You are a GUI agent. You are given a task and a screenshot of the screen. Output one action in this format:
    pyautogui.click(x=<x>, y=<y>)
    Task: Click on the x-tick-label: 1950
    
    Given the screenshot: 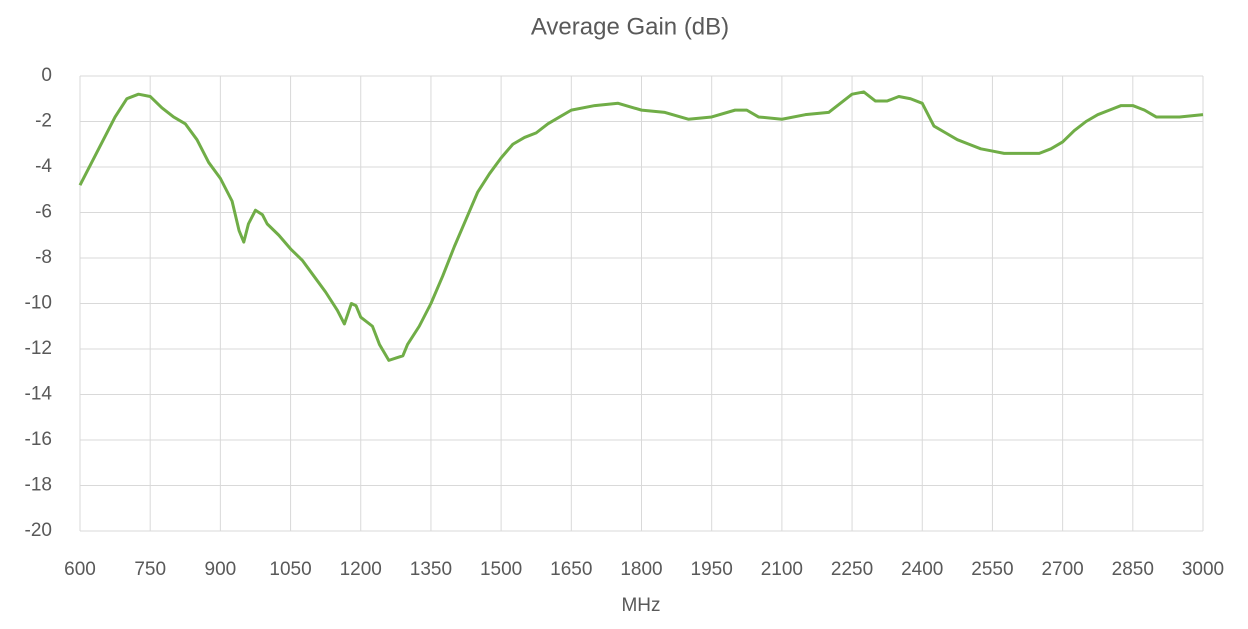 What is the action you would take?
    pyautogui.click(x=712, y=569)
    